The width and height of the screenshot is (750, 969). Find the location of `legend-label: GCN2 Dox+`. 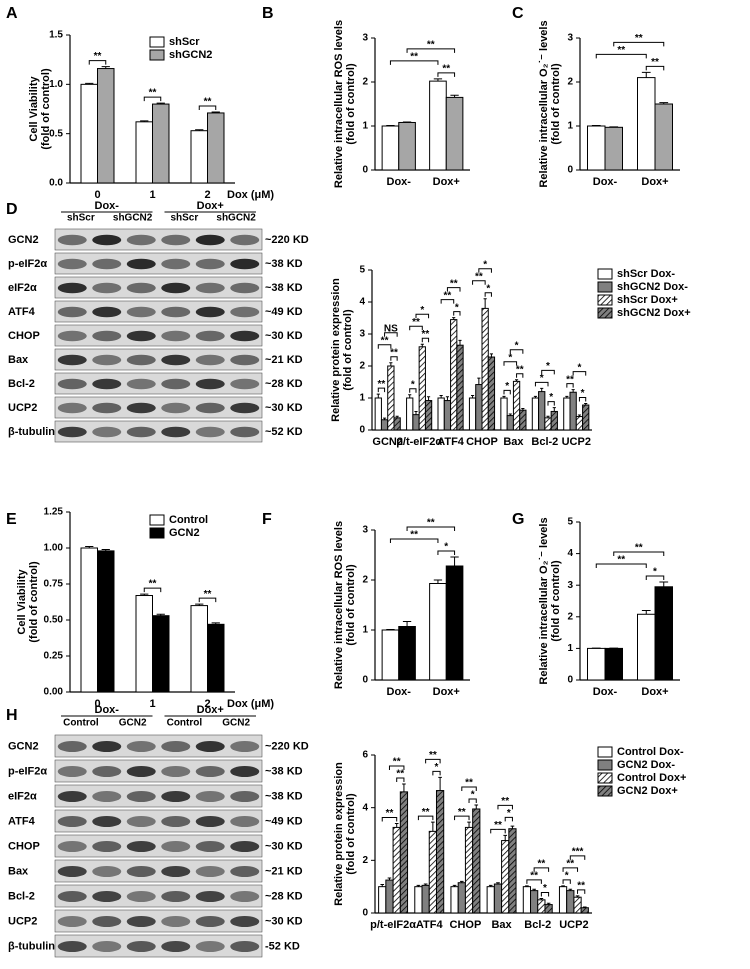

legend-label: GCN2 Dox+ is located at coordinates (647, 791).